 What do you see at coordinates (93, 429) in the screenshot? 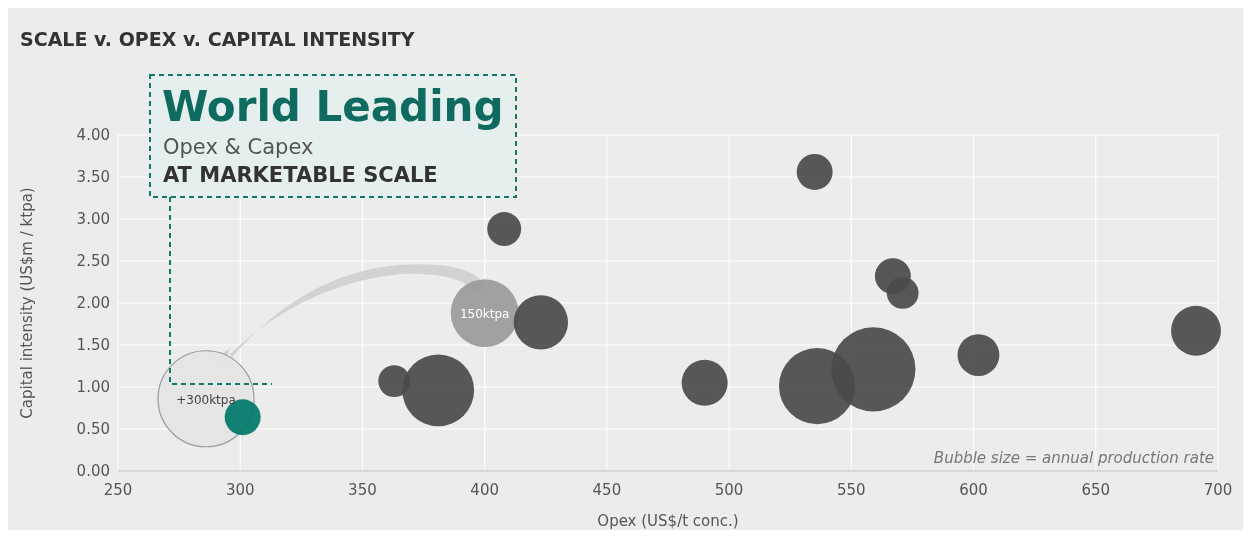
I see `y-tick-label: 0.50` at bounding box center [93, 429].